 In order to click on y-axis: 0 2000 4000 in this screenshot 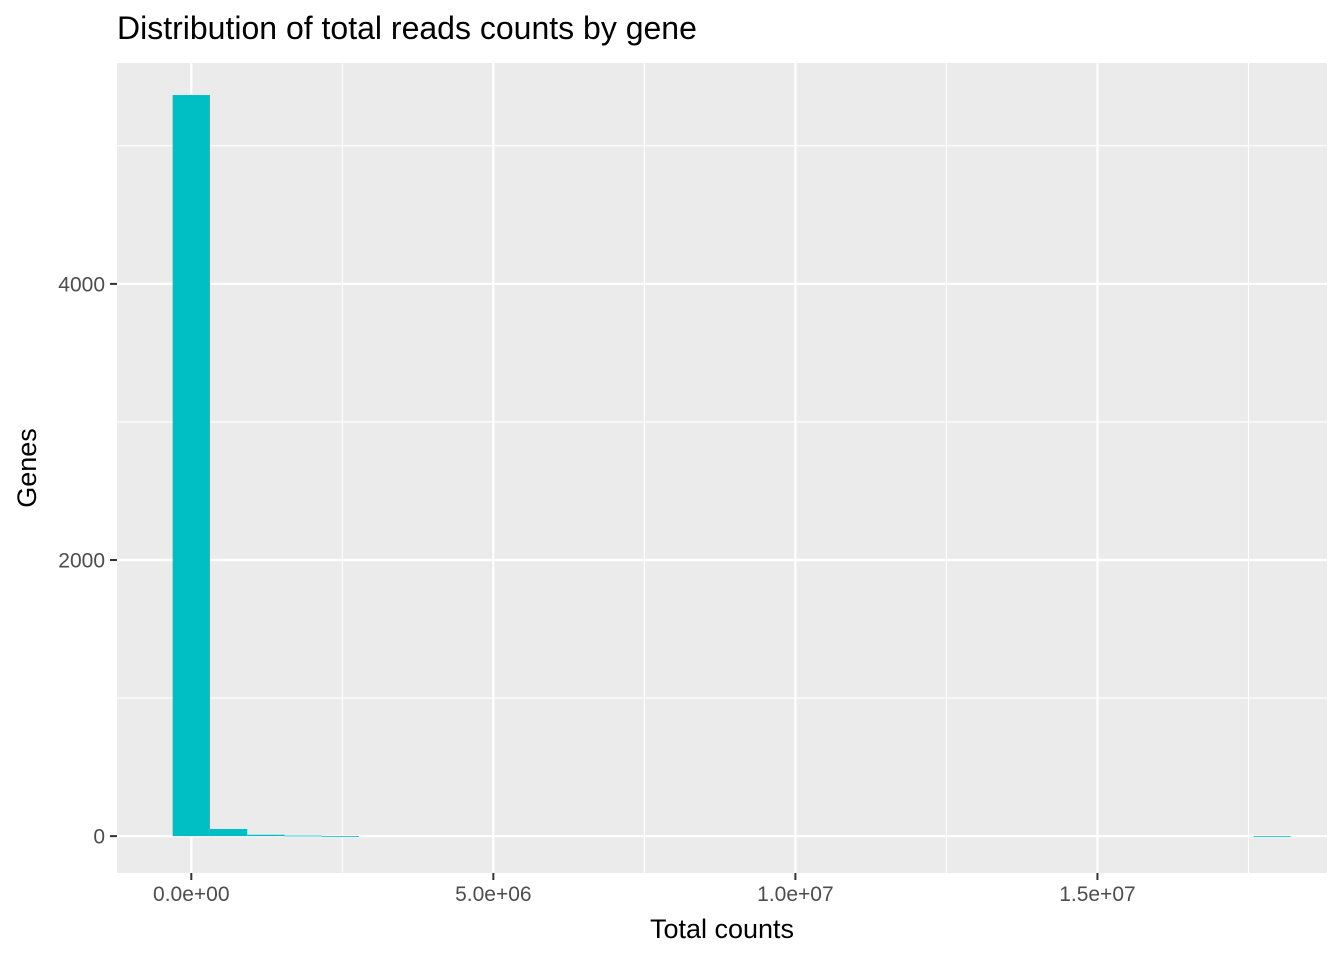, I will do `click(87, 561)`.